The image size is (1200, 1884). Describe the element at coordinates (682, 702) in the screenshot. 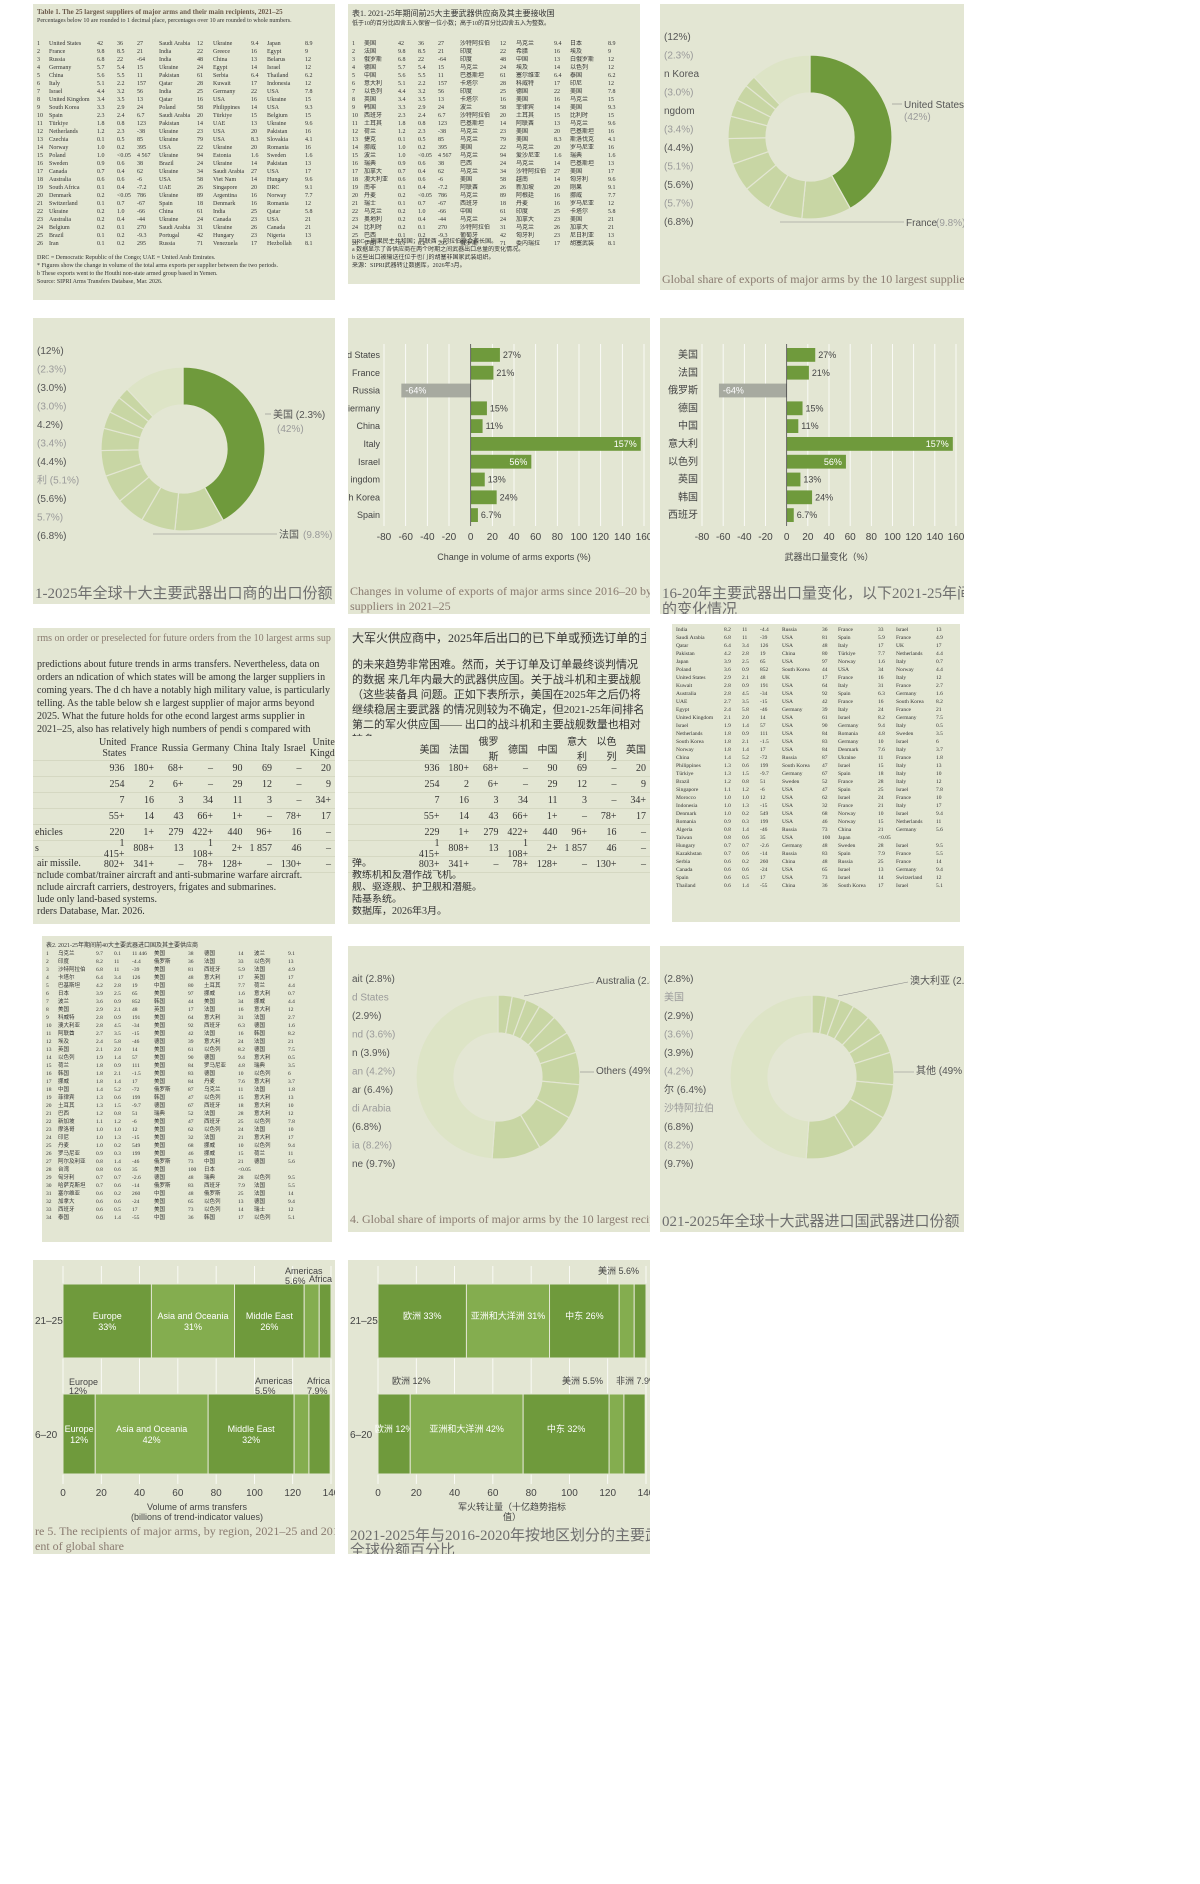

I see `table-cell: UAE` at that location.